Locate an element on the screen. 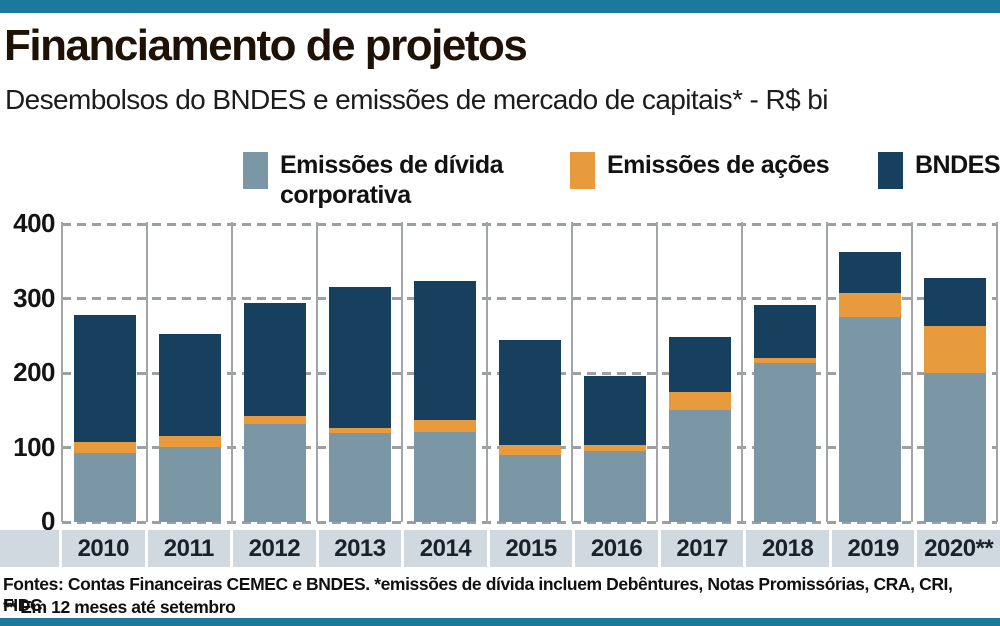 Image resolution: width=1000 pixels, height=626 pixels. y-tick-label: 200 is located at coordinates (34, 372).